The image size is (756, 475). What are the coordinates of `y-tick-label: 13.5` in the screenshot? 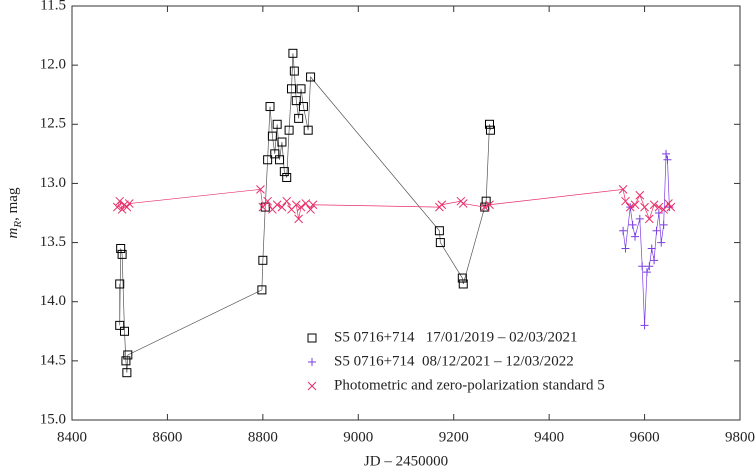 It's located at (53, 242).